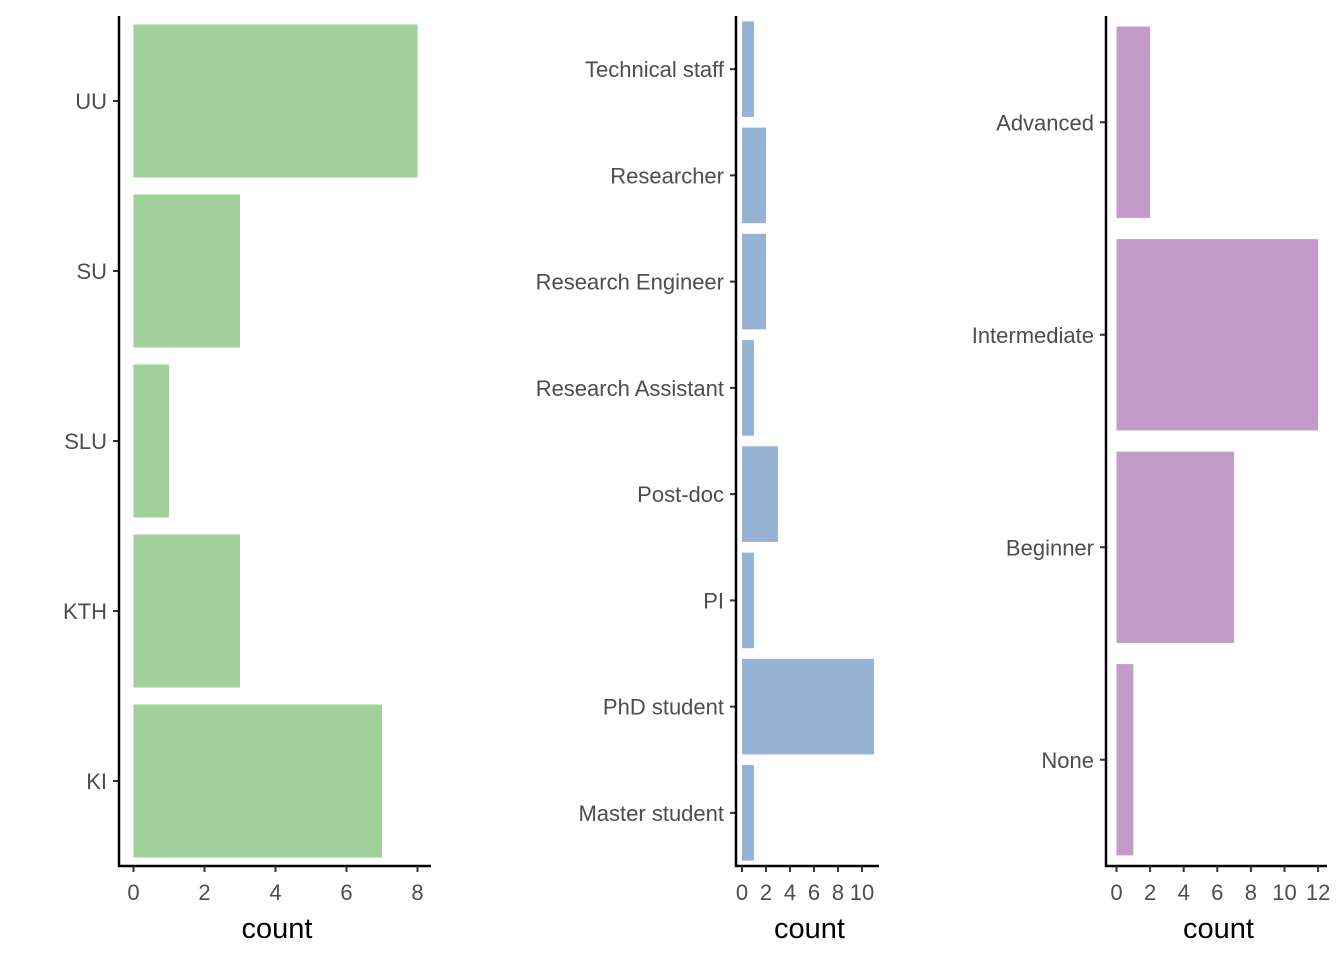 Image resolution: width=1344 pixels, height=960 pixels. Describe the element at coordinates (748, 388) in the screenshot. I see `bar-research-assistant` at that location.